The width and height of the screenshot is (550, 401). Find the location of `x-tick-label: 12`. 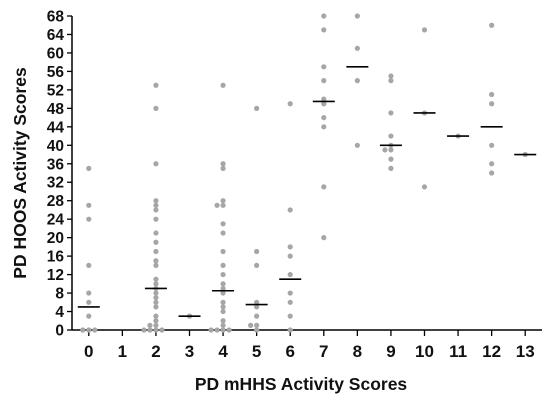

x-tick-label: 12 is located at coordinates (491, 351).